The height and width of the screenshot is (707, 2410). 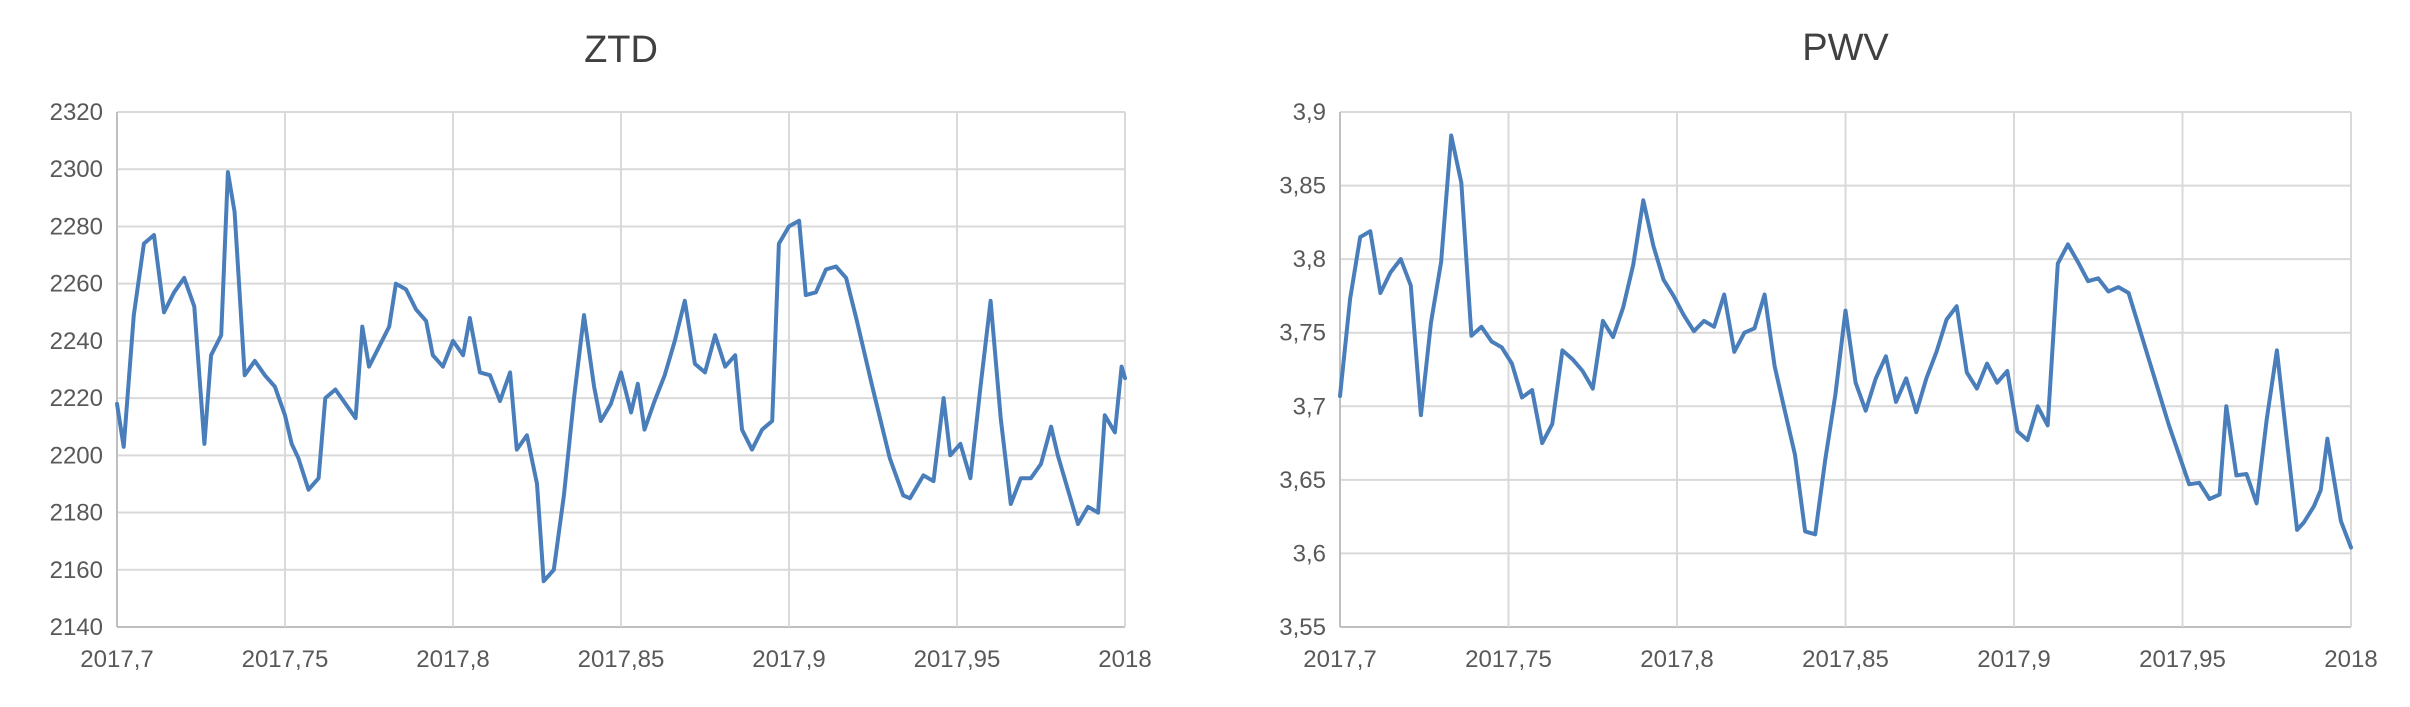 I want to click on ztd-y-tick-label: 2180, so click(x=76, y=513).